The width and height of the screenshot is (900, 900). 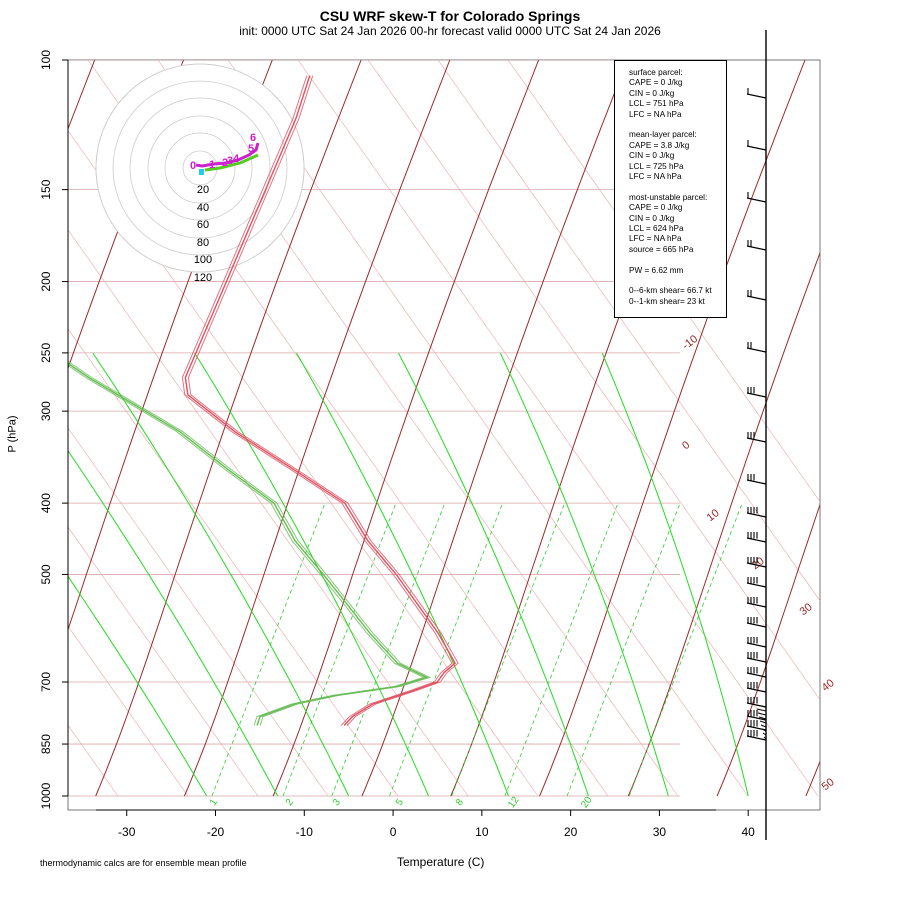 I want to click on y-tick-label: 150, so click(x=46, y=189).